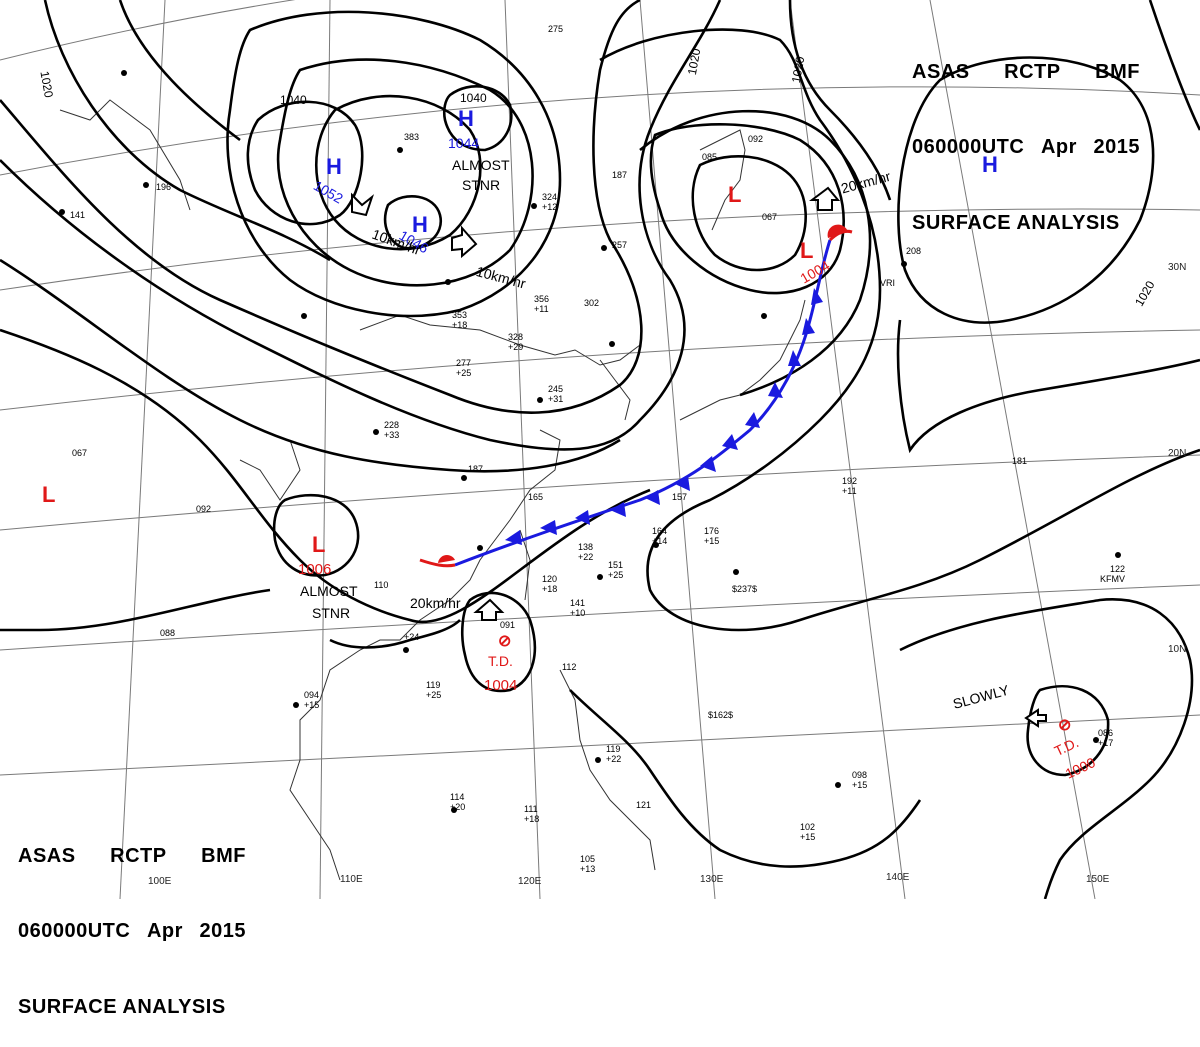 The height and width of the screenshot is (1047, 1200). What do you see at coordinates (411, 137) in the screenshot?
I see `station-value: 383` at bounding box center [411, 137].